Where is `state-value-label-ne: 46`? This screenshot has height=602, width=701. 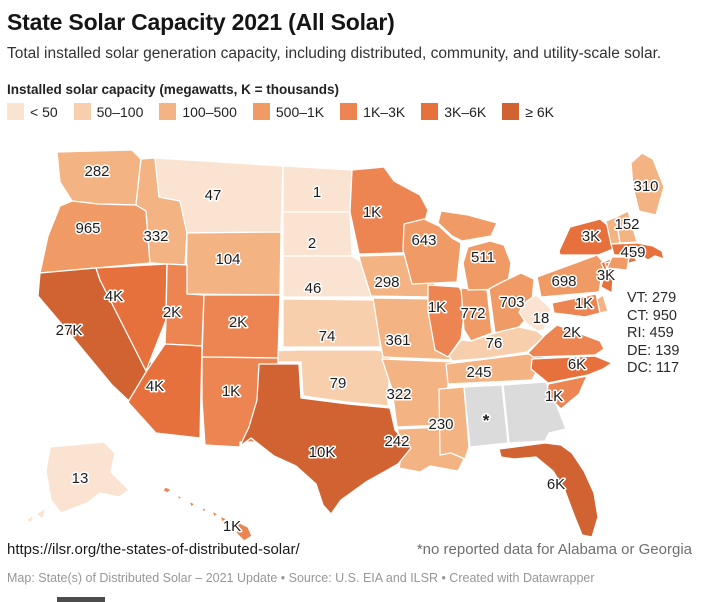 state-value-label-ne: 46 is located at coordinates (313, 288).